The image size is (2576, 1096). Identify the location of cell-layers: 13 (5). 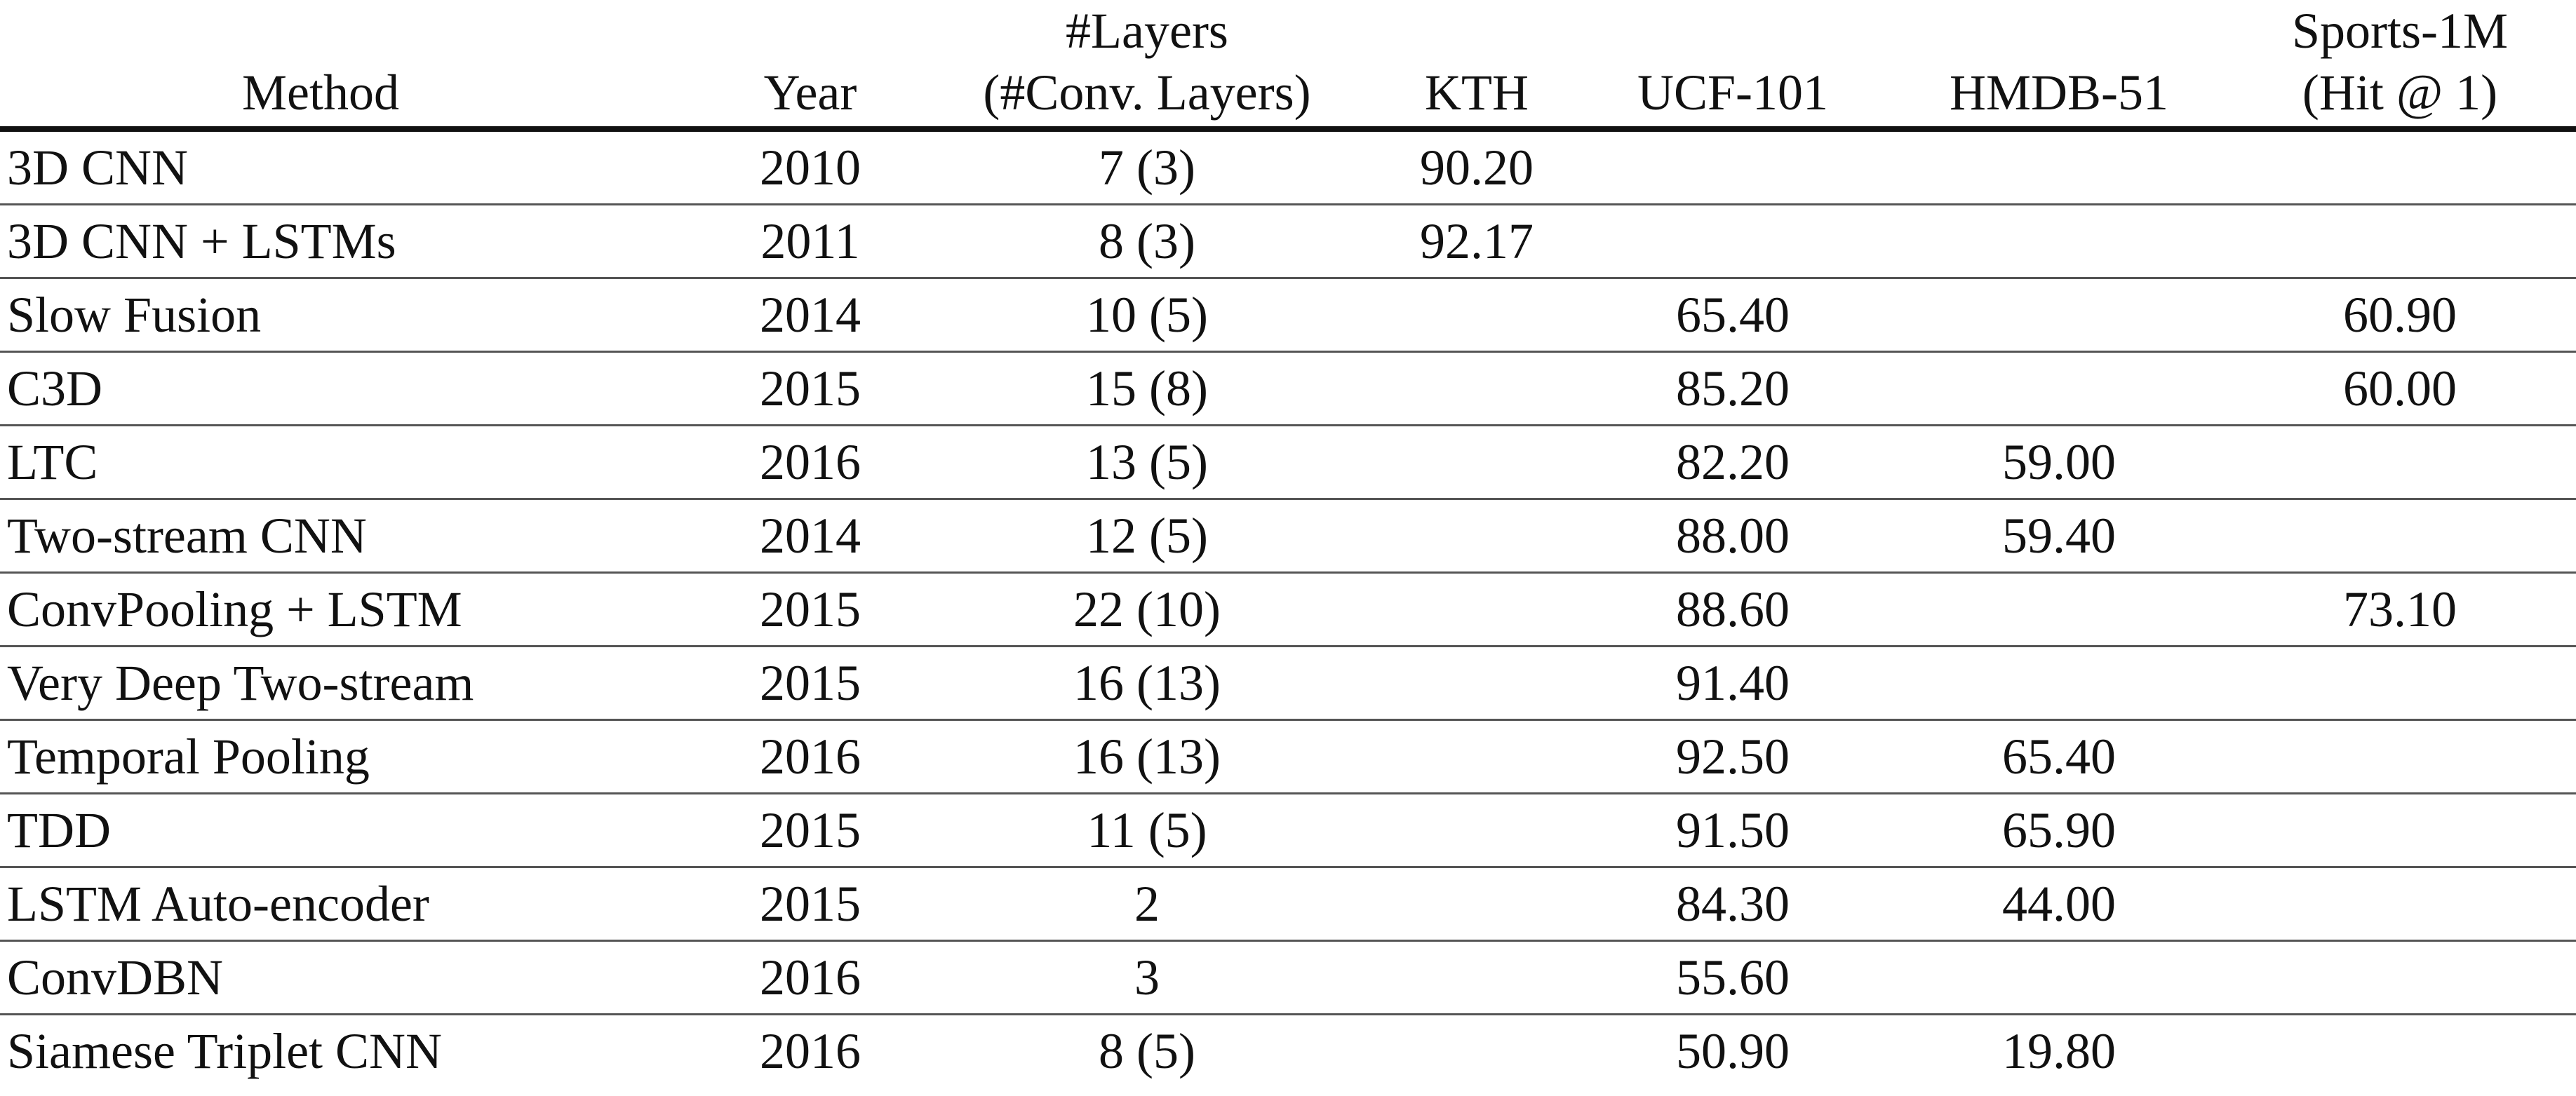
(1147, 463).